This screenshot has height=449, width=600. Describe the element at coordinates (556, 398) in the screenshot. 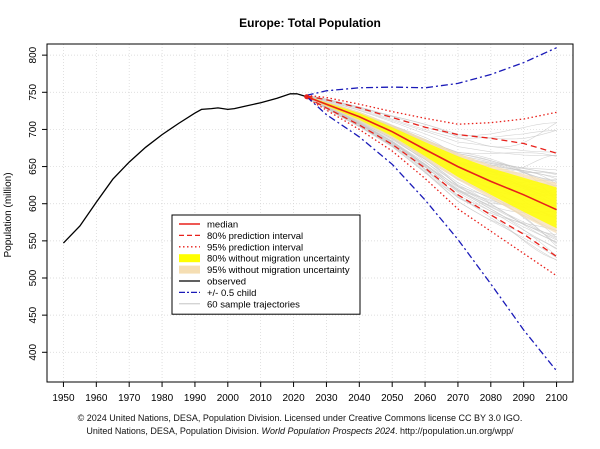

I see `x-tick-label: 2100` at that location.